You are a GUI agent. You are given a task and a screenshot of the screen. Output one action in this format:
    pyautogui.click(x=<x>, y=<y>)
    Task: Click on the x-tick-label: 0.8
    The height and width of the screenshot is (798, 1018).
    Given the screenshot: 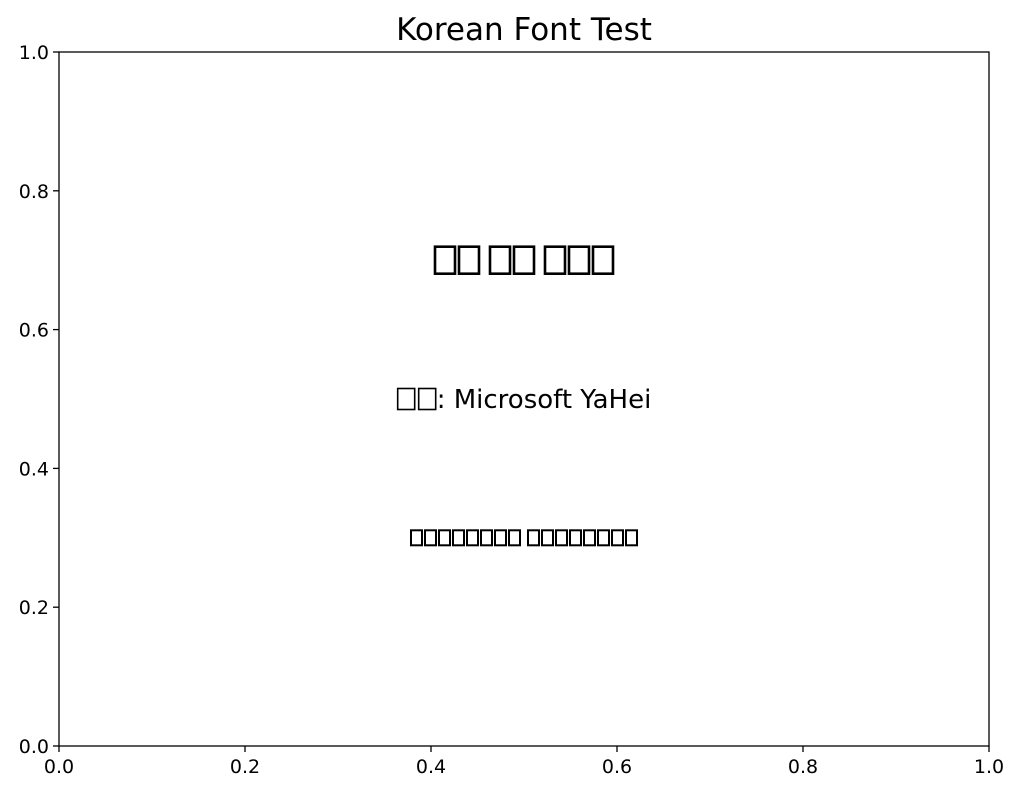 What is the action you would take?
    pyautogui.click(x=803, y=767)
    